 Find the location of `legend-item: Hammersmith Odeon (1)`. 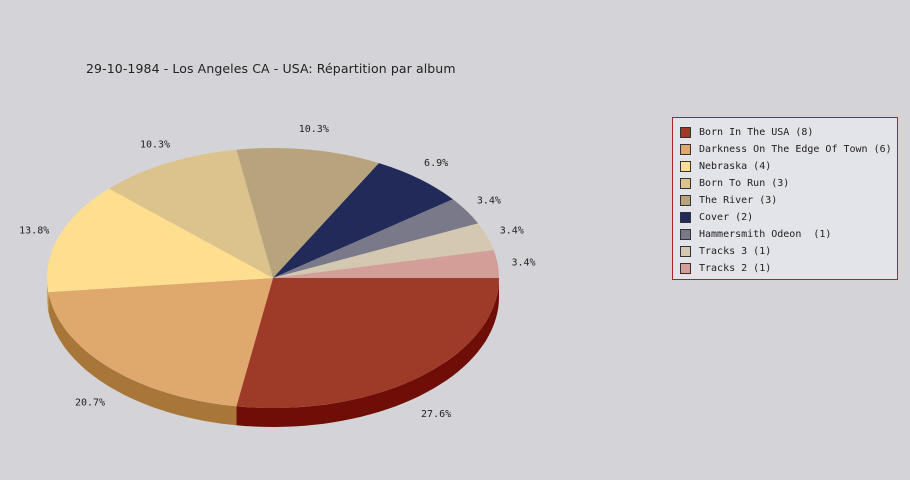

legend-item: Hammersmith Odeon (1) is located at coordinates (788, 234).